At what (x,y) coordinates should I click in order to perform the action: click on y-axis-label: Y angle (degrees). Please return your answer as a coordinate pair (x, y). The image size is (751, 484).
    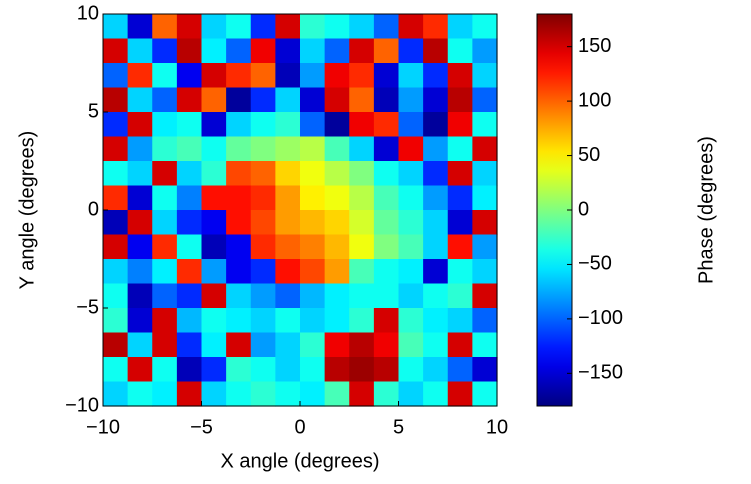
    Looking at the image, I should click on (27, 210).